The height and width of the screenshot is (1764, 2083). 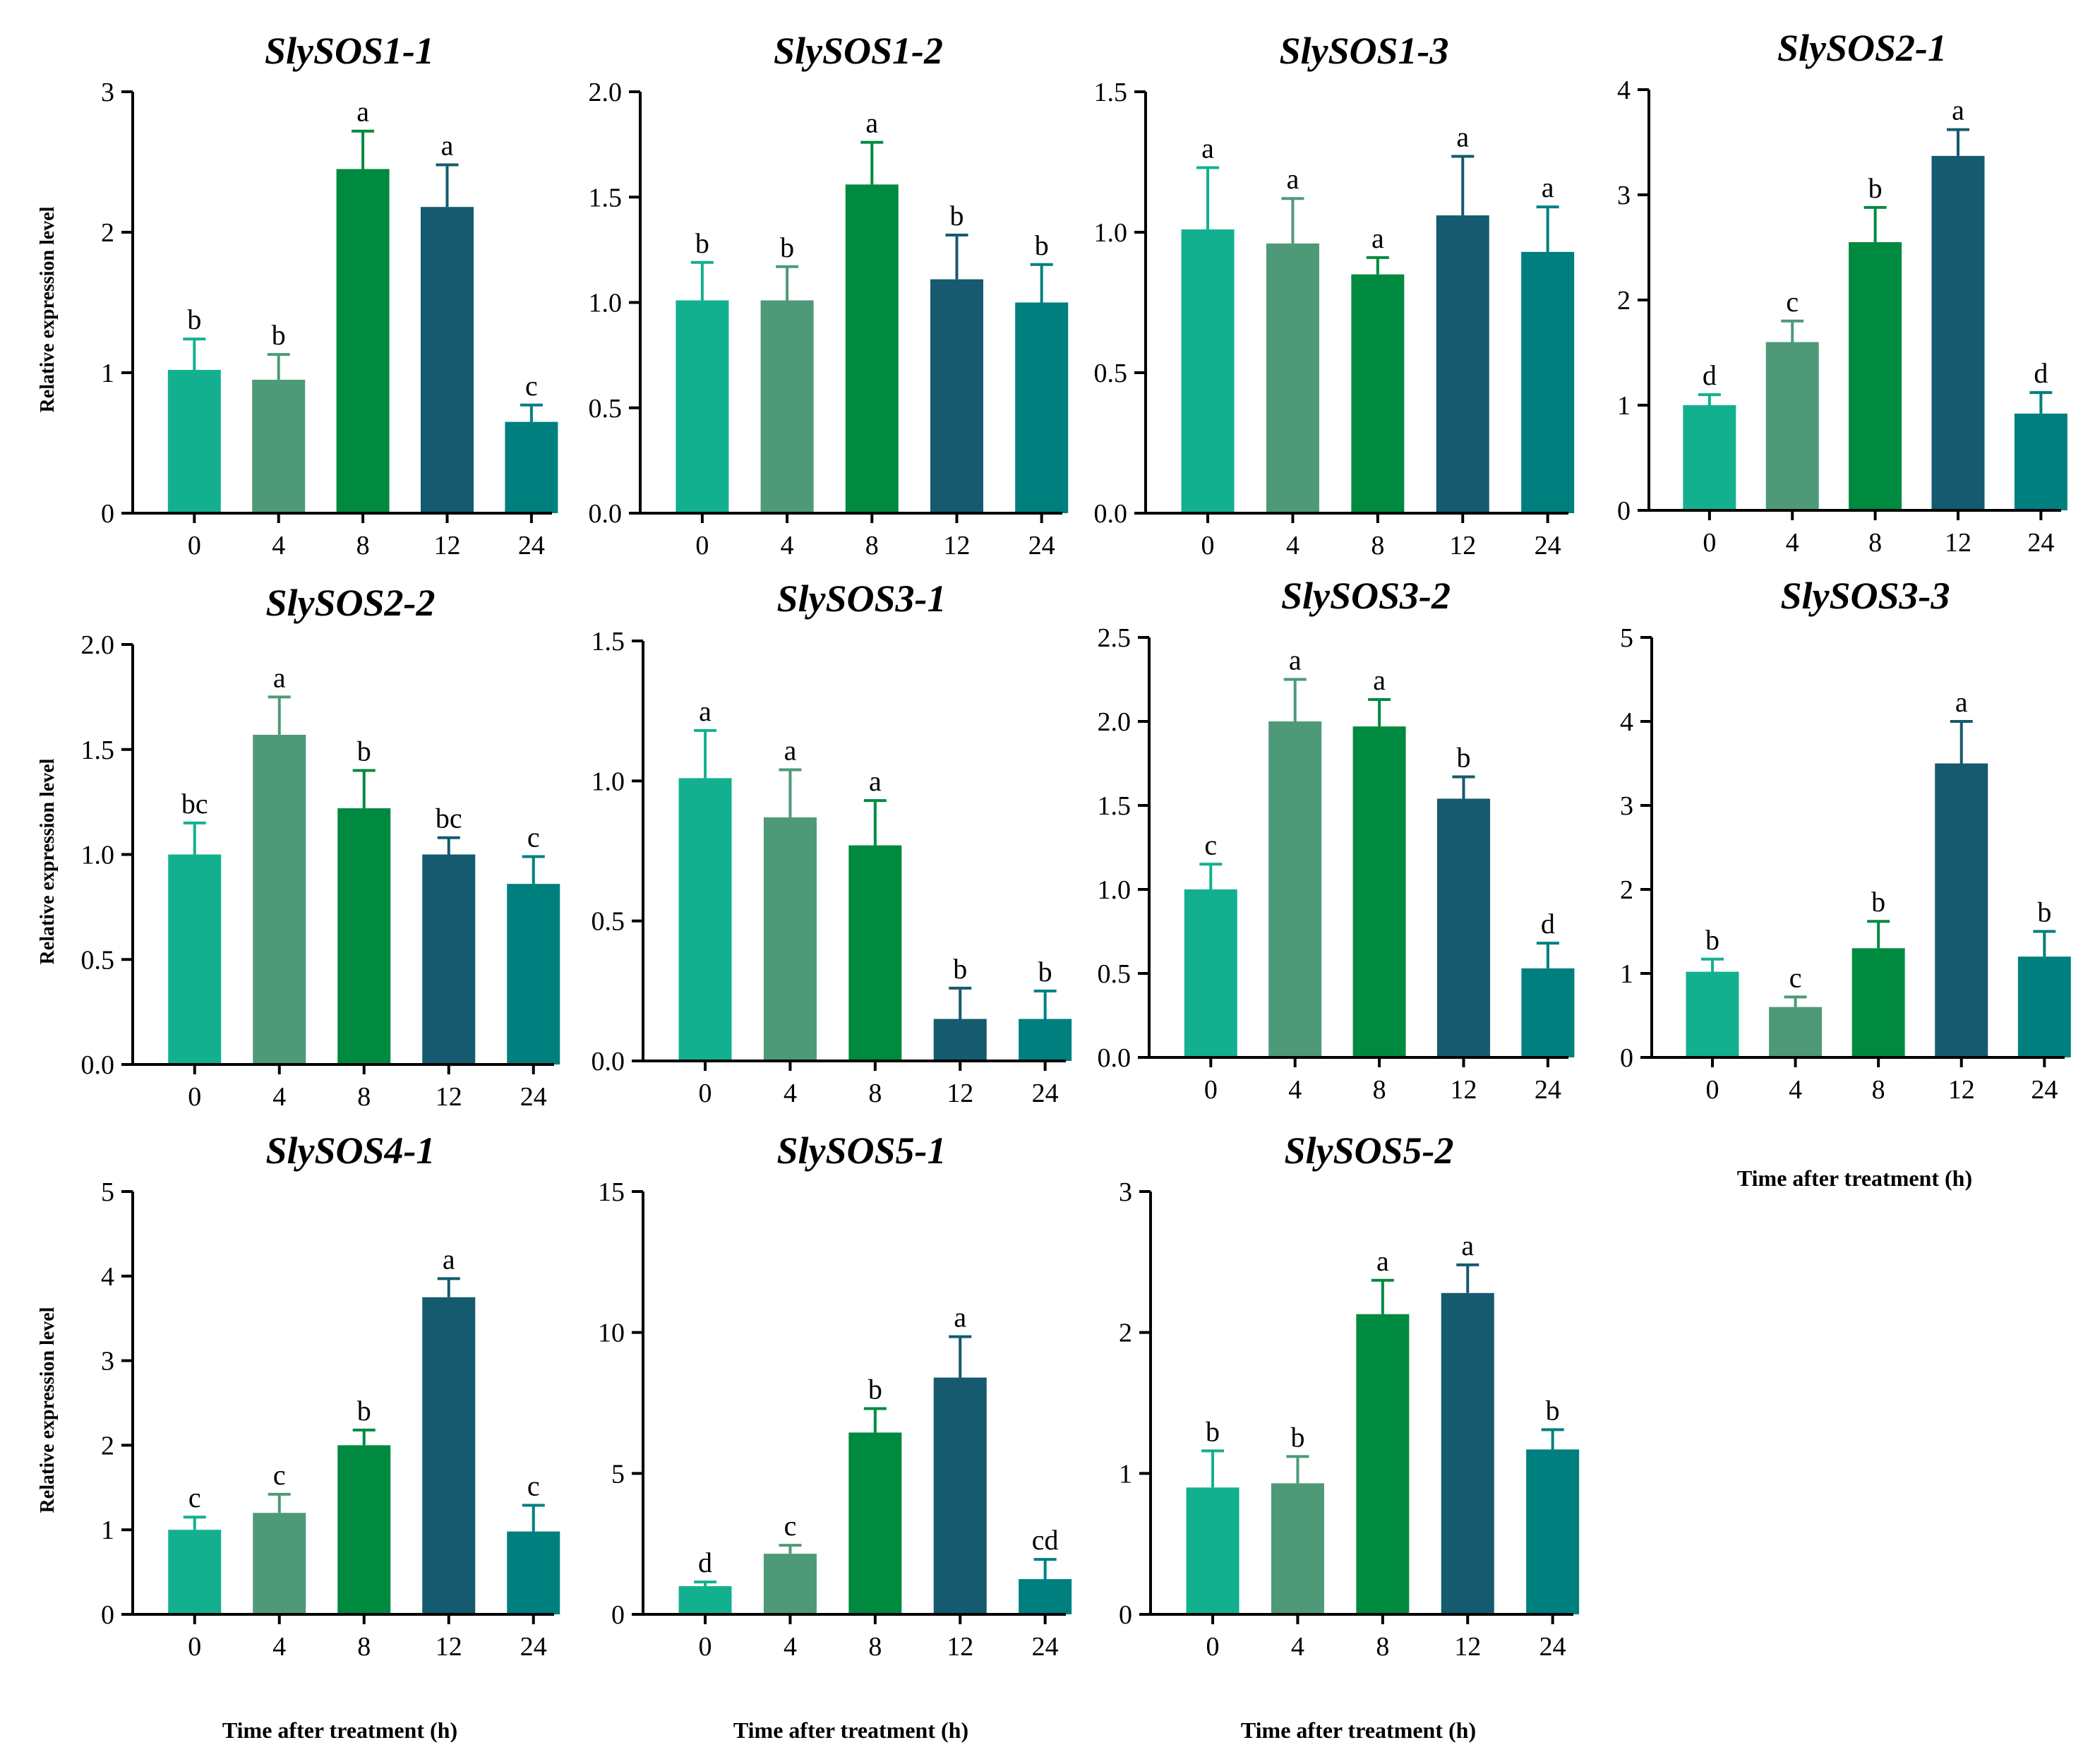 I want to click on y-tick-label: 2.5, so click(x=1115, y=638).